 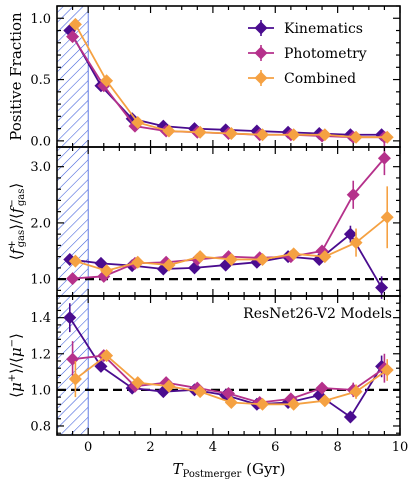 I want to click on y-tick-label: 2.0, so click(x=40, y=223).